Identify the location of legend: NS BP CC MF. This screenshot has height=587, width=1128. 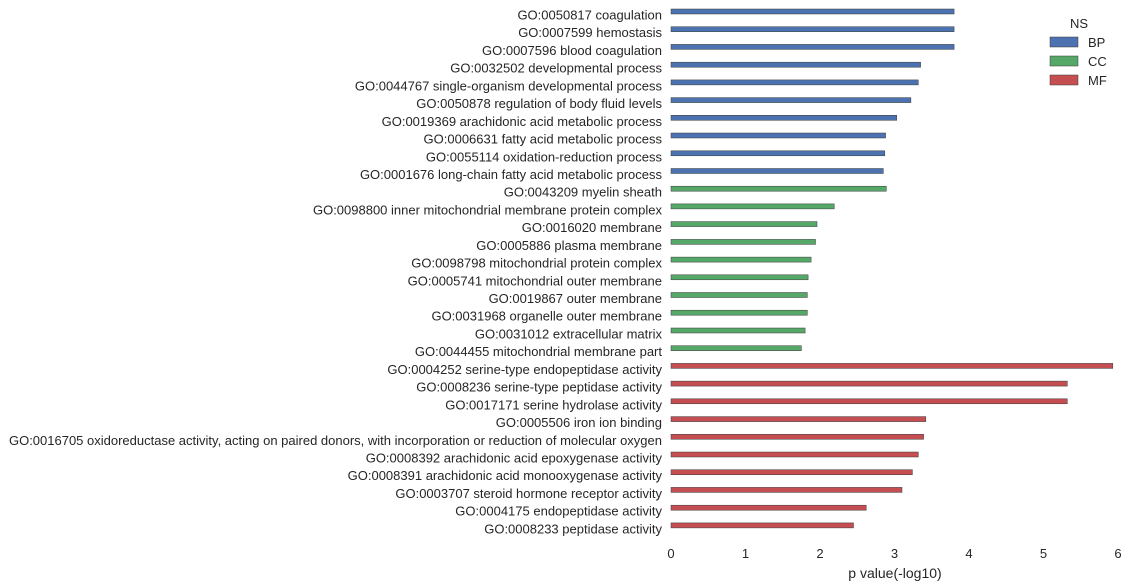
(1078, 52).